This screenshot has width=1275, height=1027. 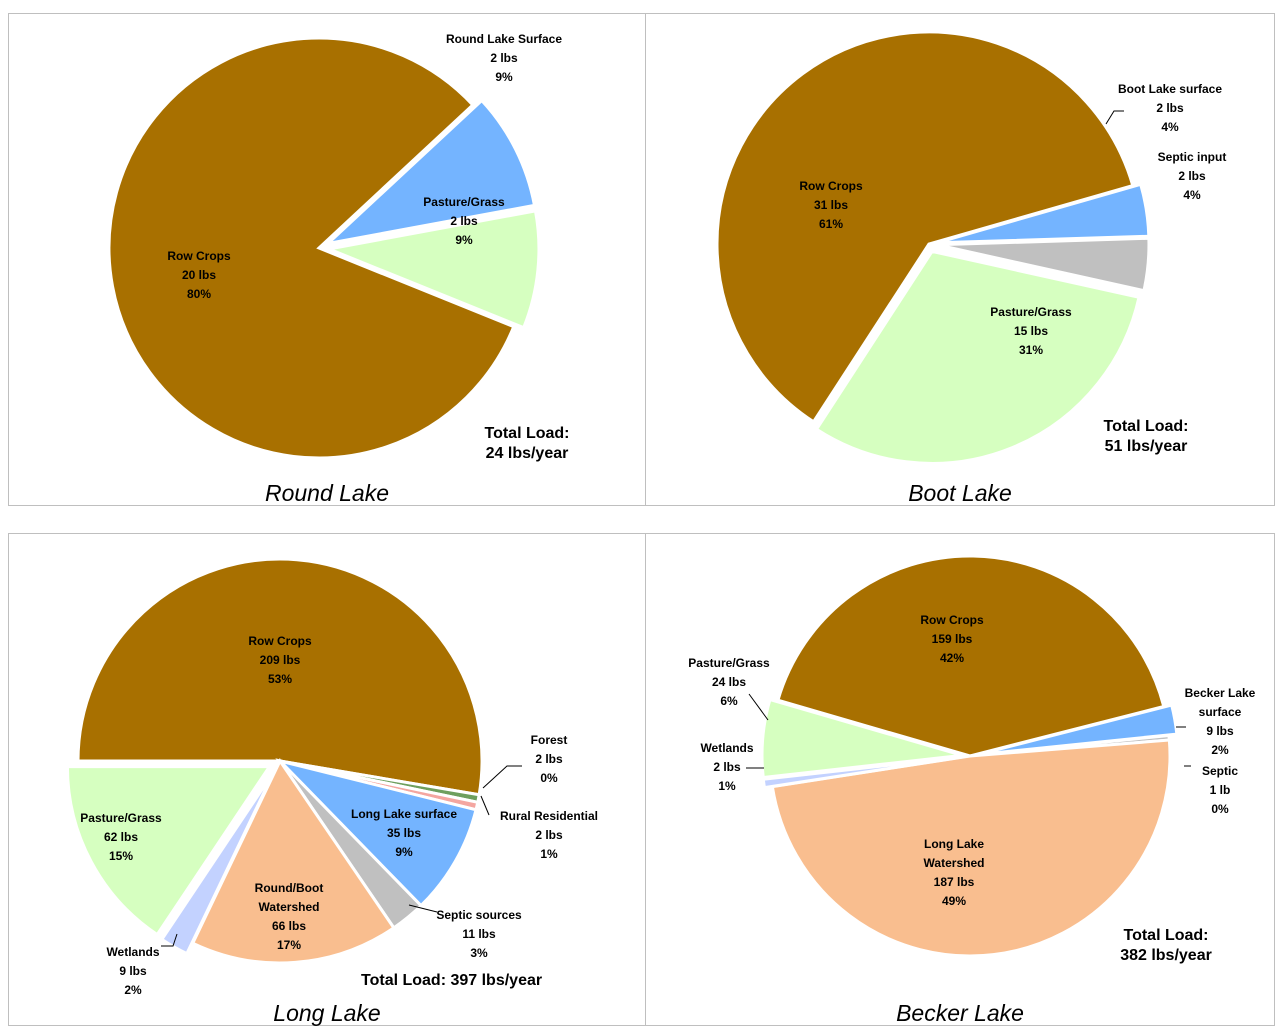 I want to click on pie-slice-becker-lake-surface, so click(x=1078, y=730).